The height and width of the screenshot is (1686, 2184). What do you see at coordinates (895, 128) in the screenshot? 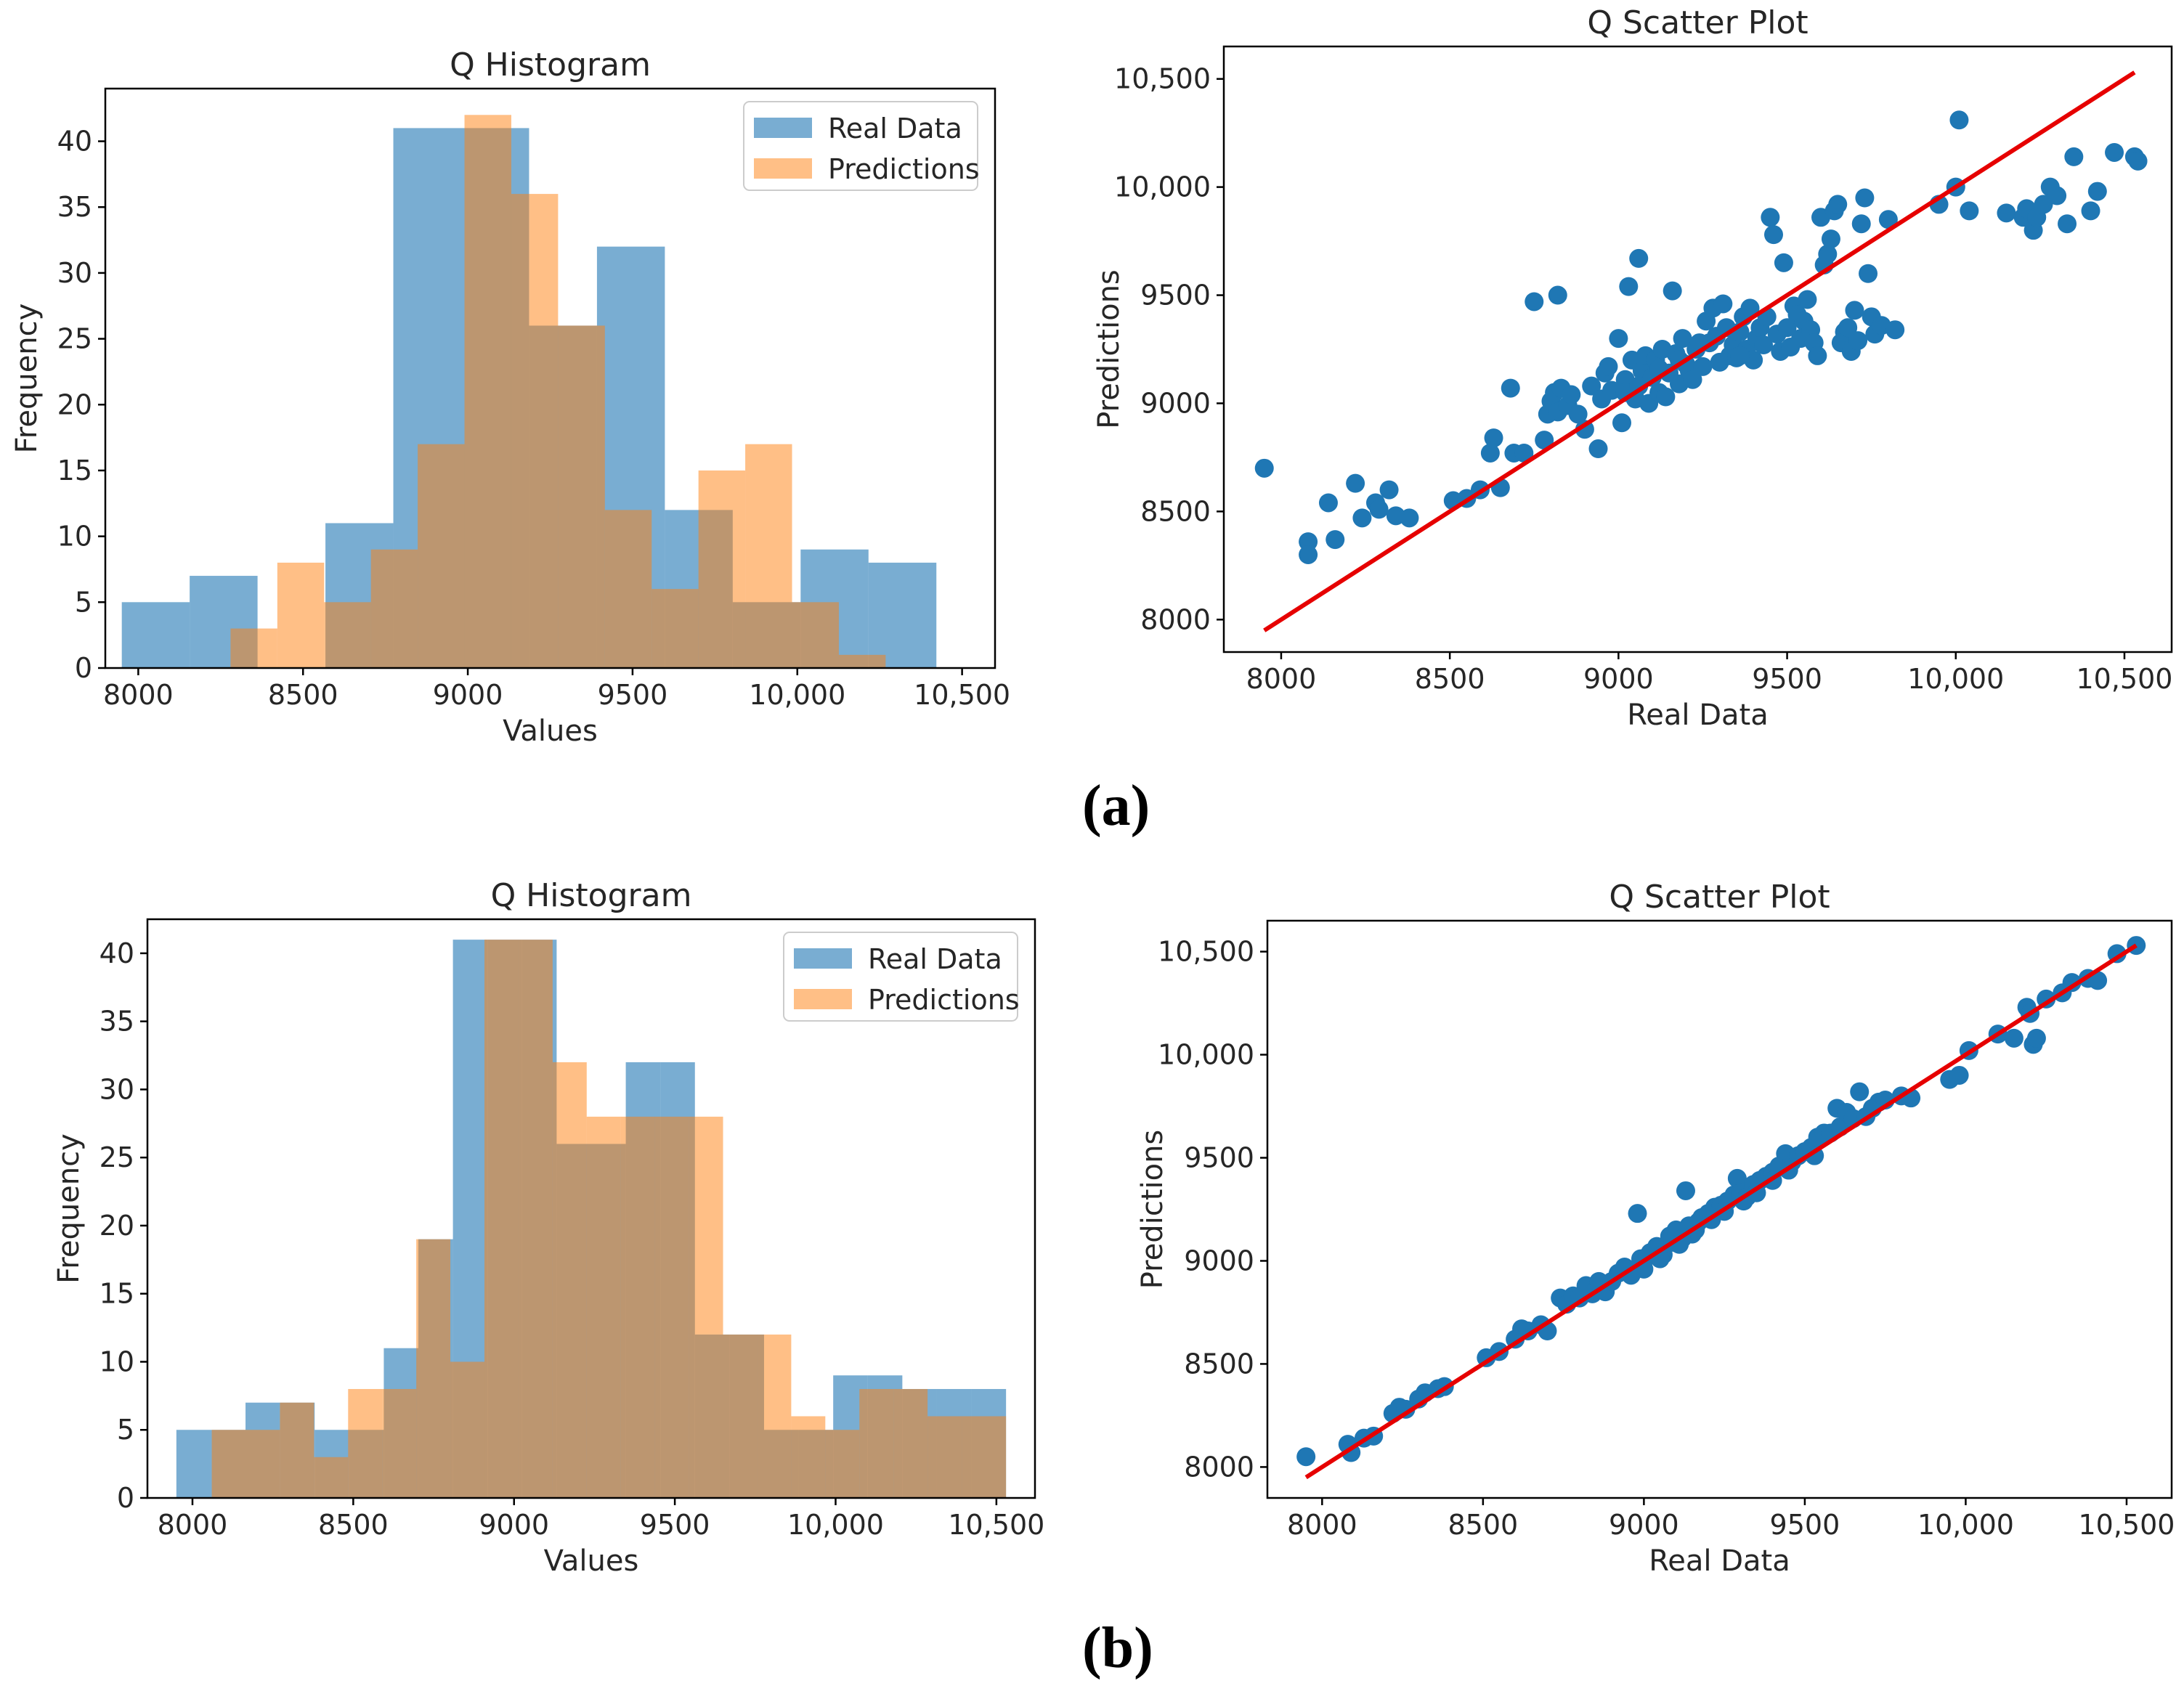
I see `legend-label: Real Data` at bounding box center [895, 128].